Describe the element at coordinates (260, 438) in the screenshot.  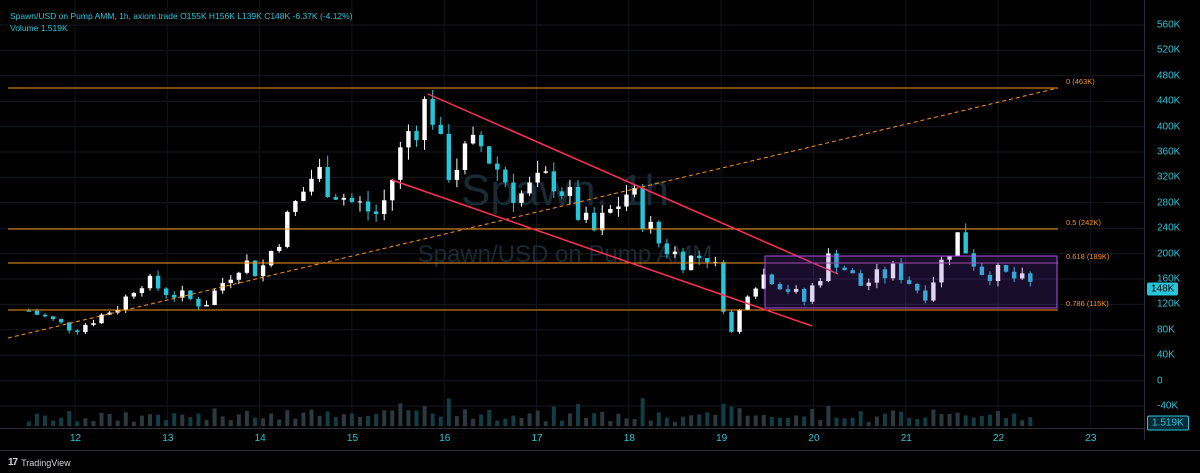
I see `time-tick-label: 14` at that location.